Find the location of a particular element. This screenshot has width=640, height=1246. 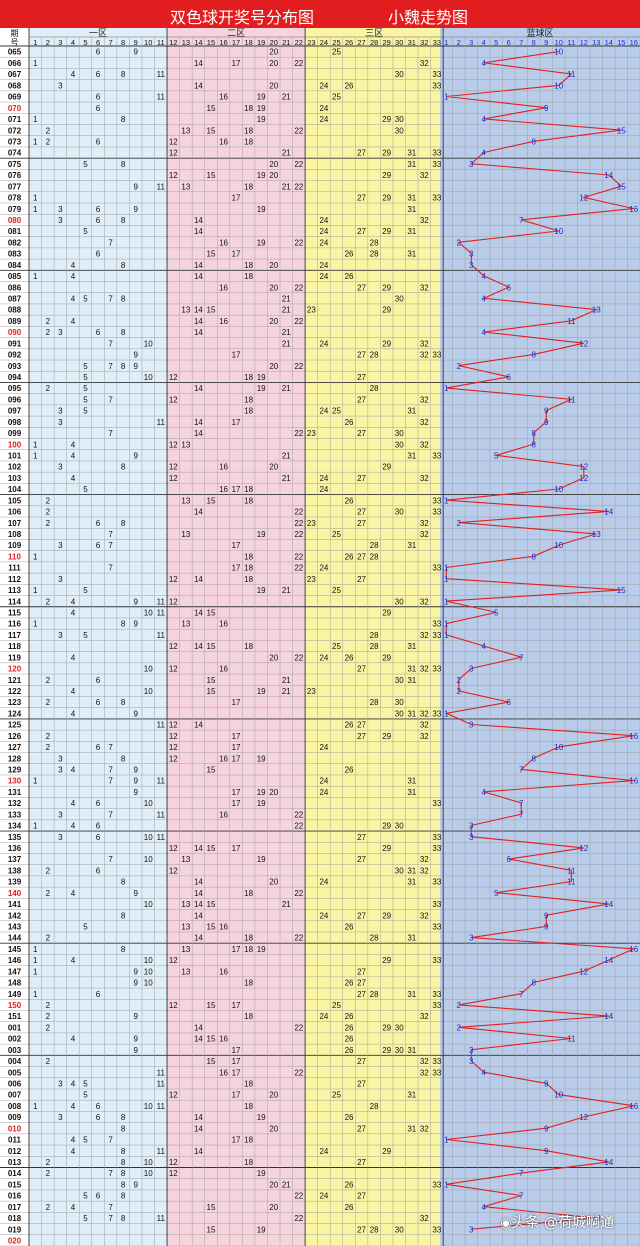

red-column-number: 9 is located at coordinates (136, 42).